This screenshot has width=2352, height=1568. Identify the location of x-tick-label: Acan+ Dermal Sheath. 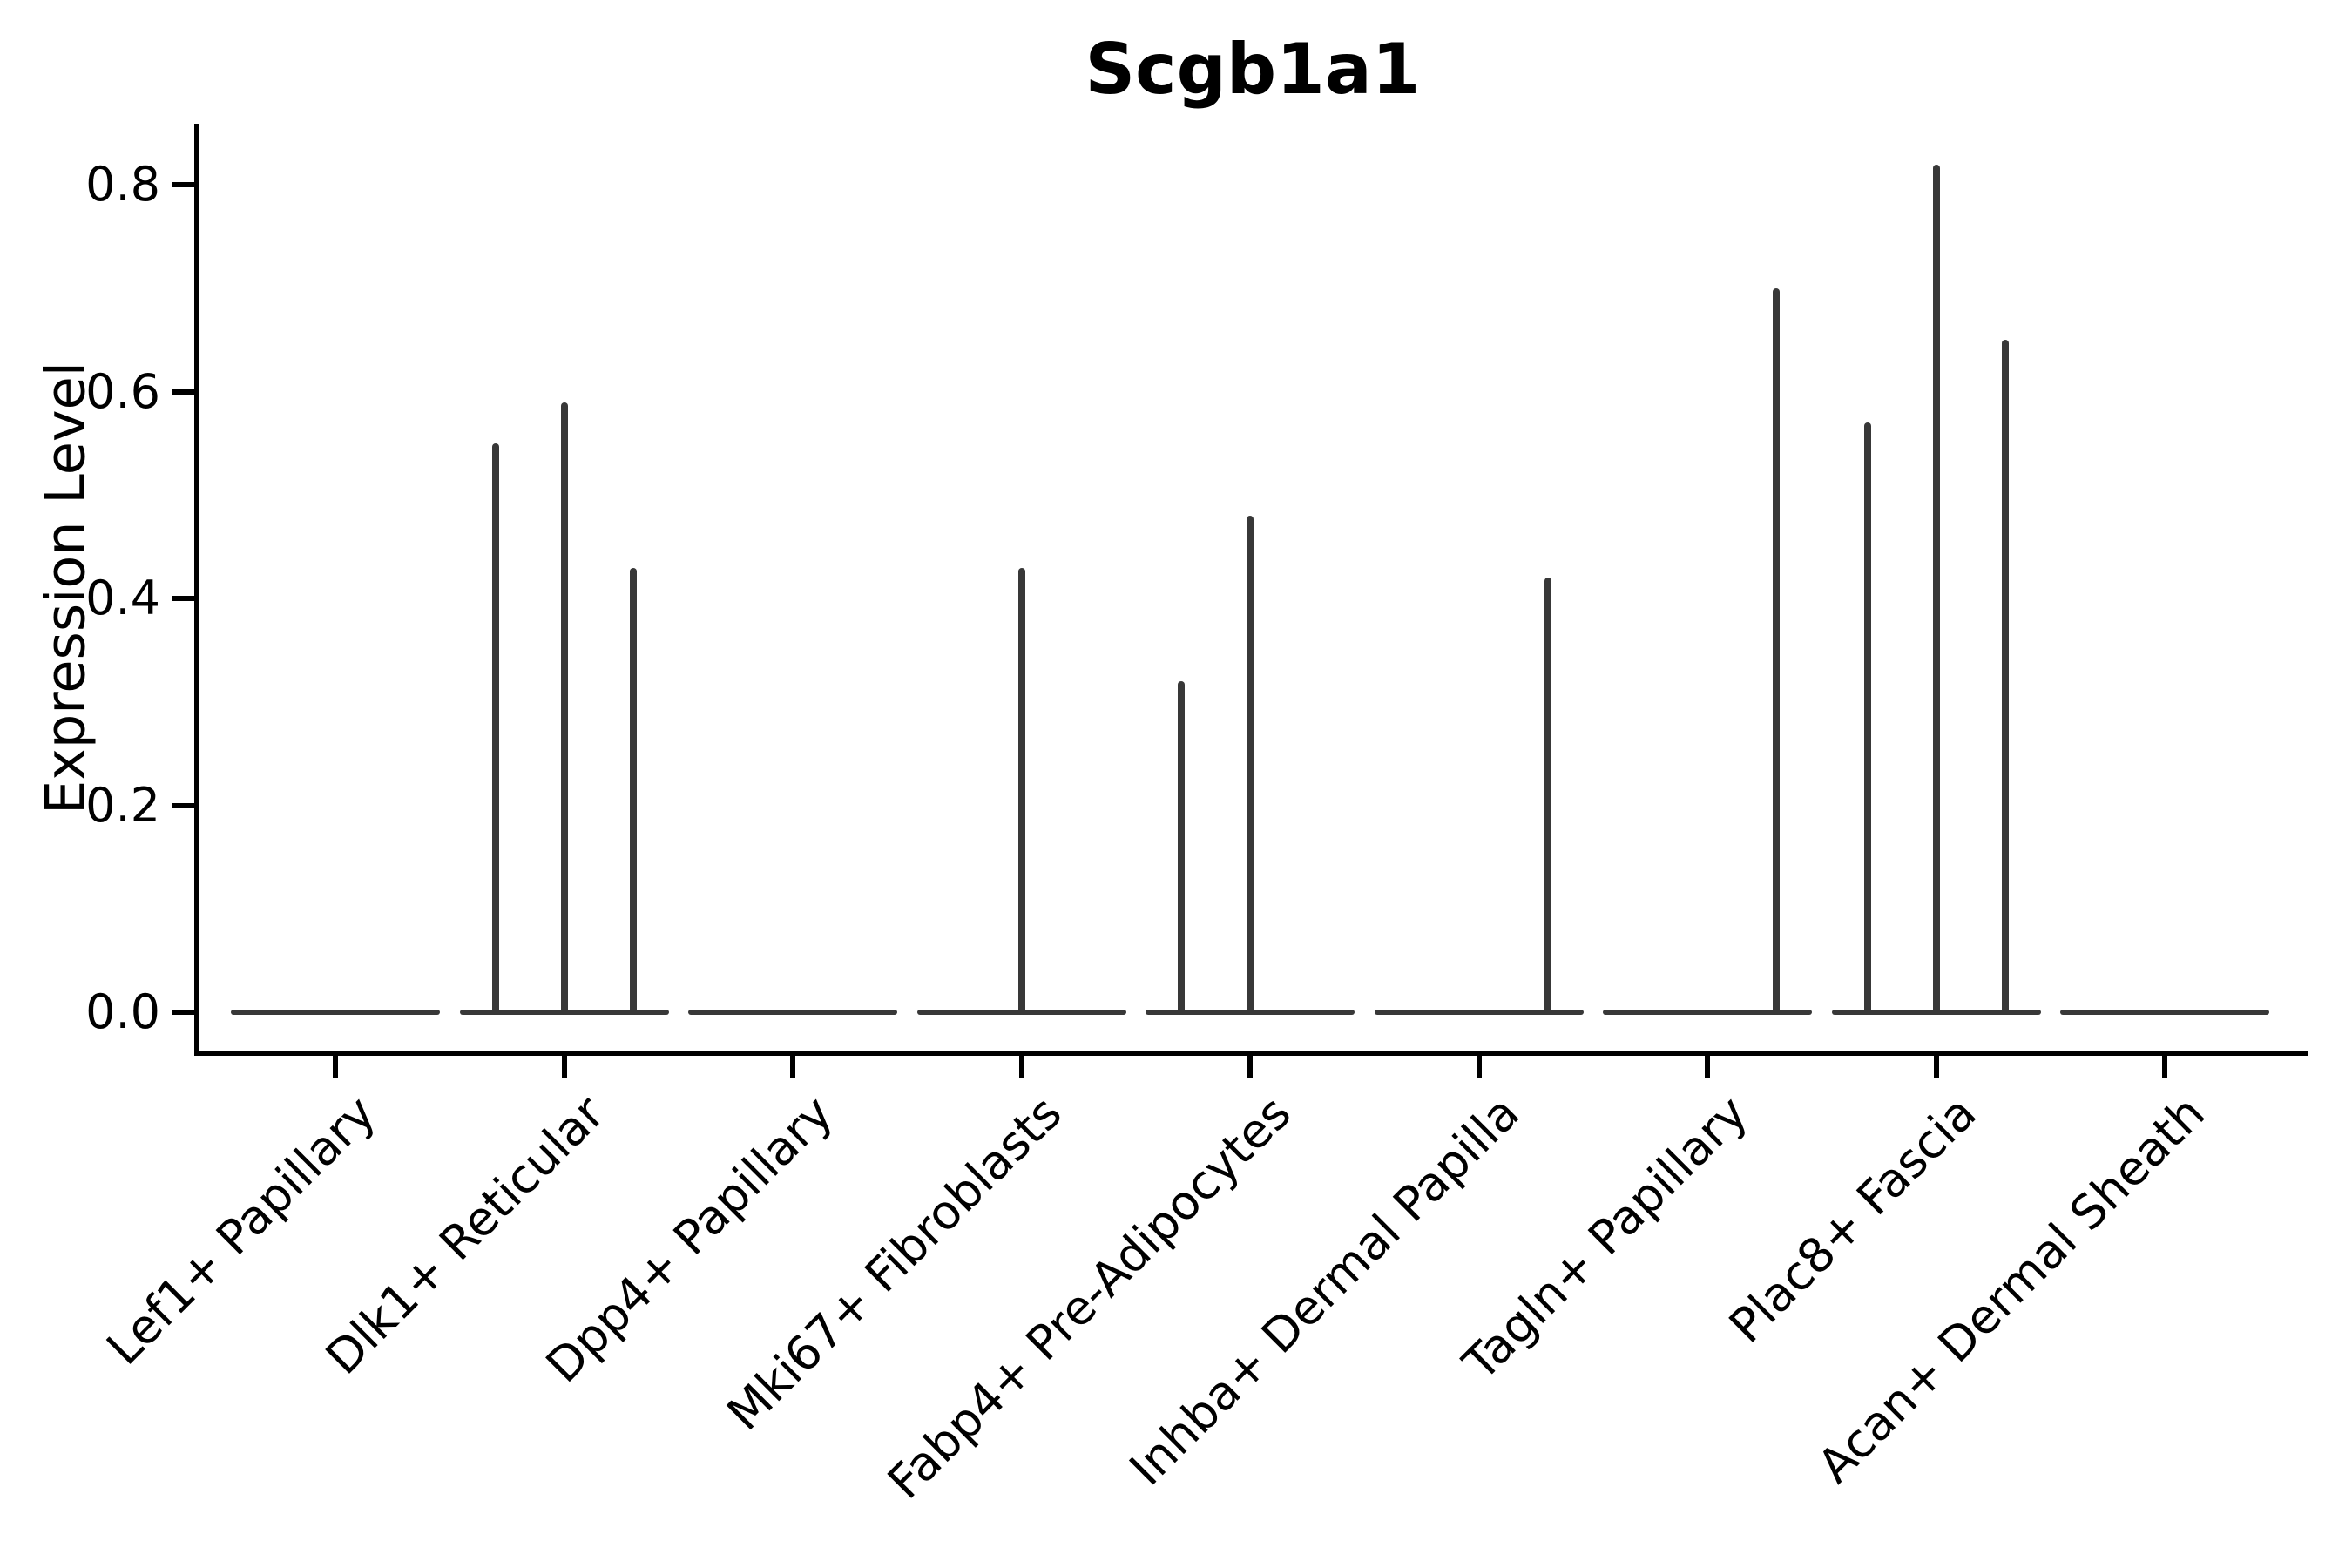
(2012, 1290).